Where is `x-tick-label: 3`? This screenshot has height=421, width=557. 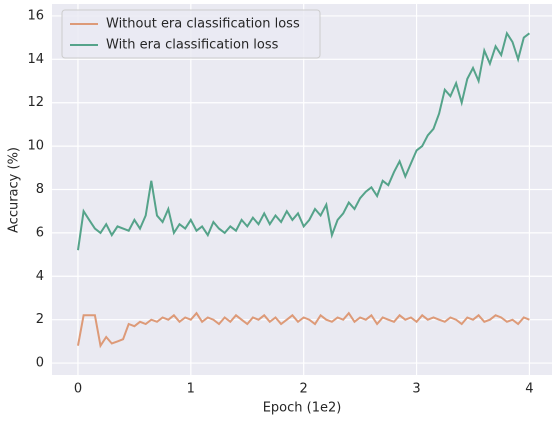
x-tick-label: 3 is located at coordinates (416, 389).